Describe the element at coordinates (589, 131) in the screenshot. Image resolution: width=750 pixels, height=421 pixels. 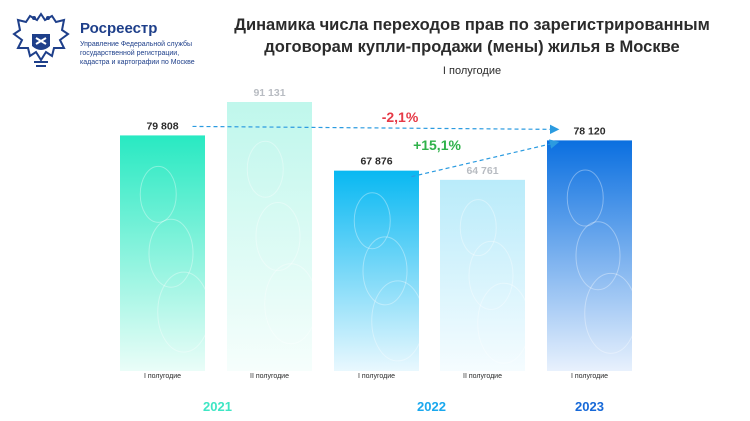
I see `data-label: 78 120` at that location.